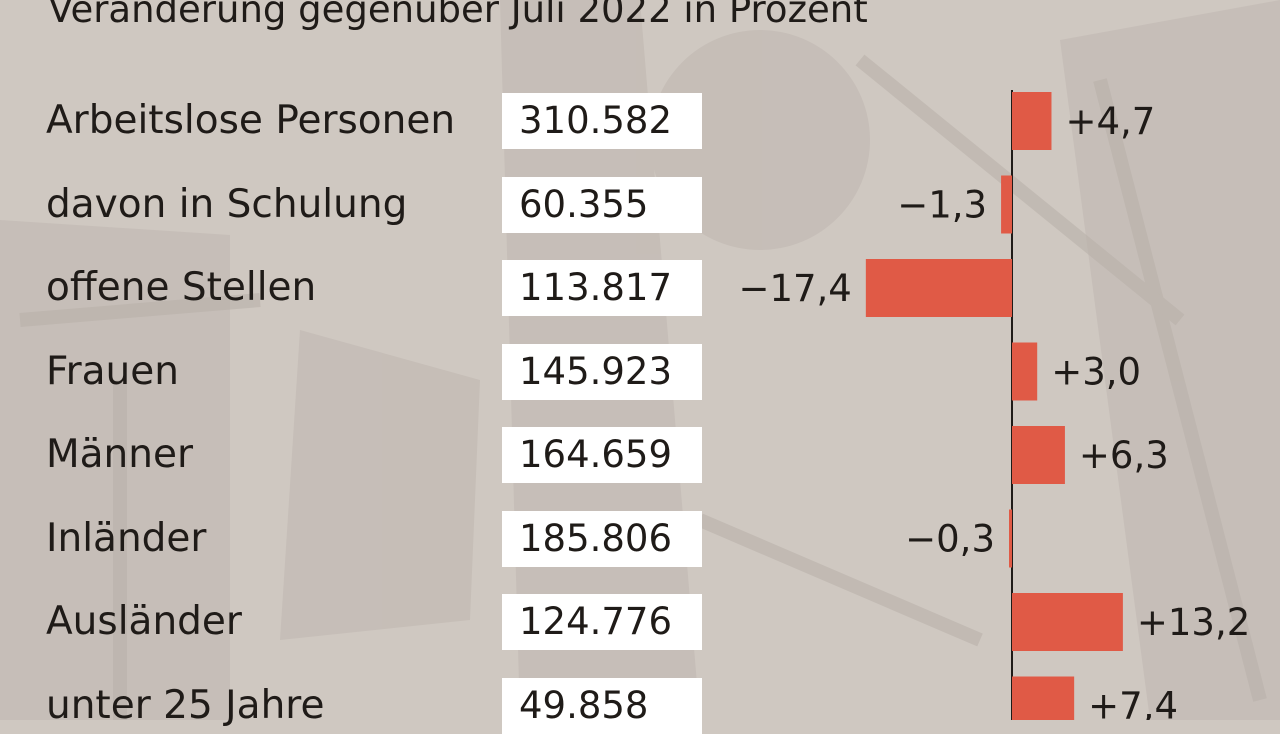 The height and width of the screenshot is (734, 1280). Describe the element at coordinates (794, 288) in the screenshot. I see `data-label: −17,4` at that location.